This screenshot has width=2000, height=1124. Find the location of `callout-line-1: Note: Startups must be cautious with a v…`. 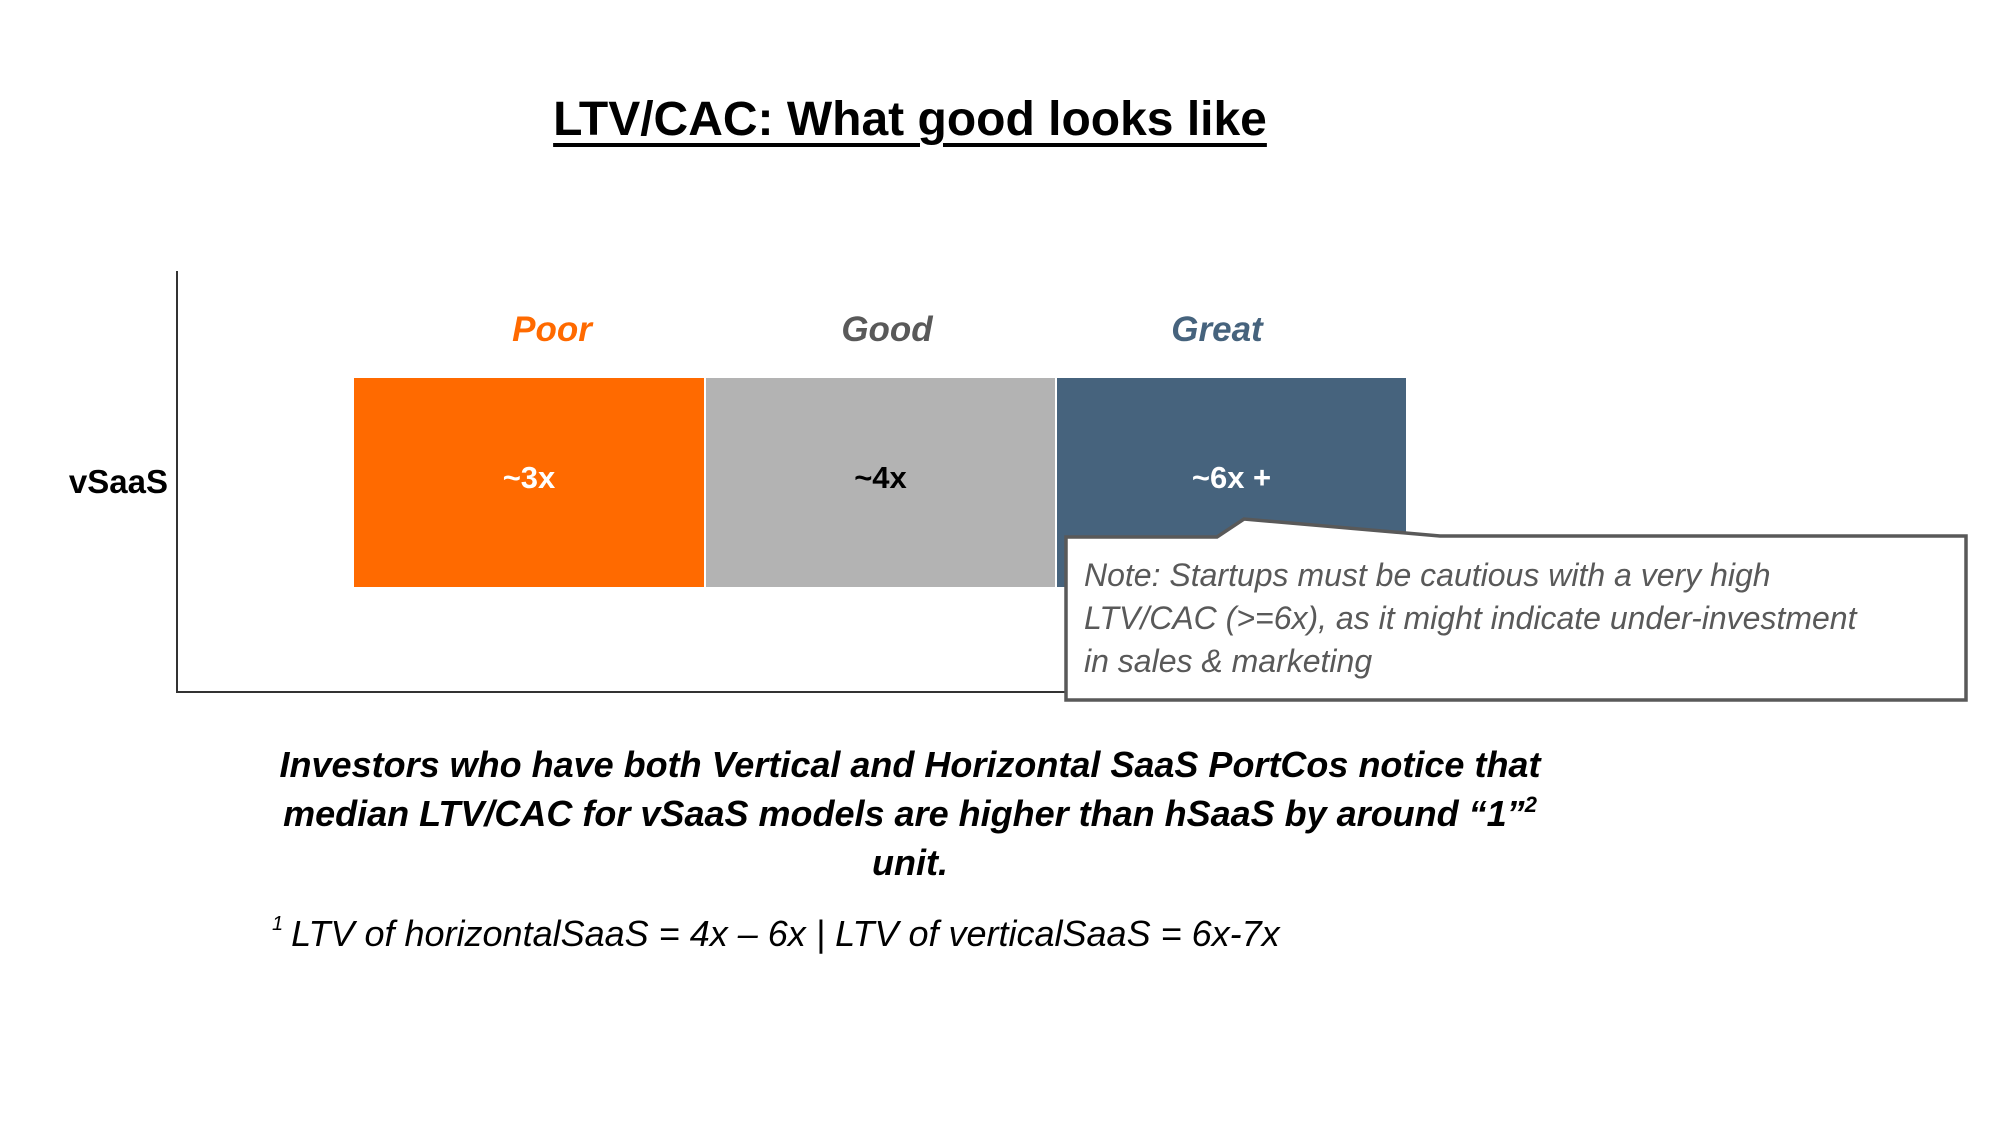

callout-line-1: Note: Startups must be cautious with a v… is located at coordinates (1427, 575).